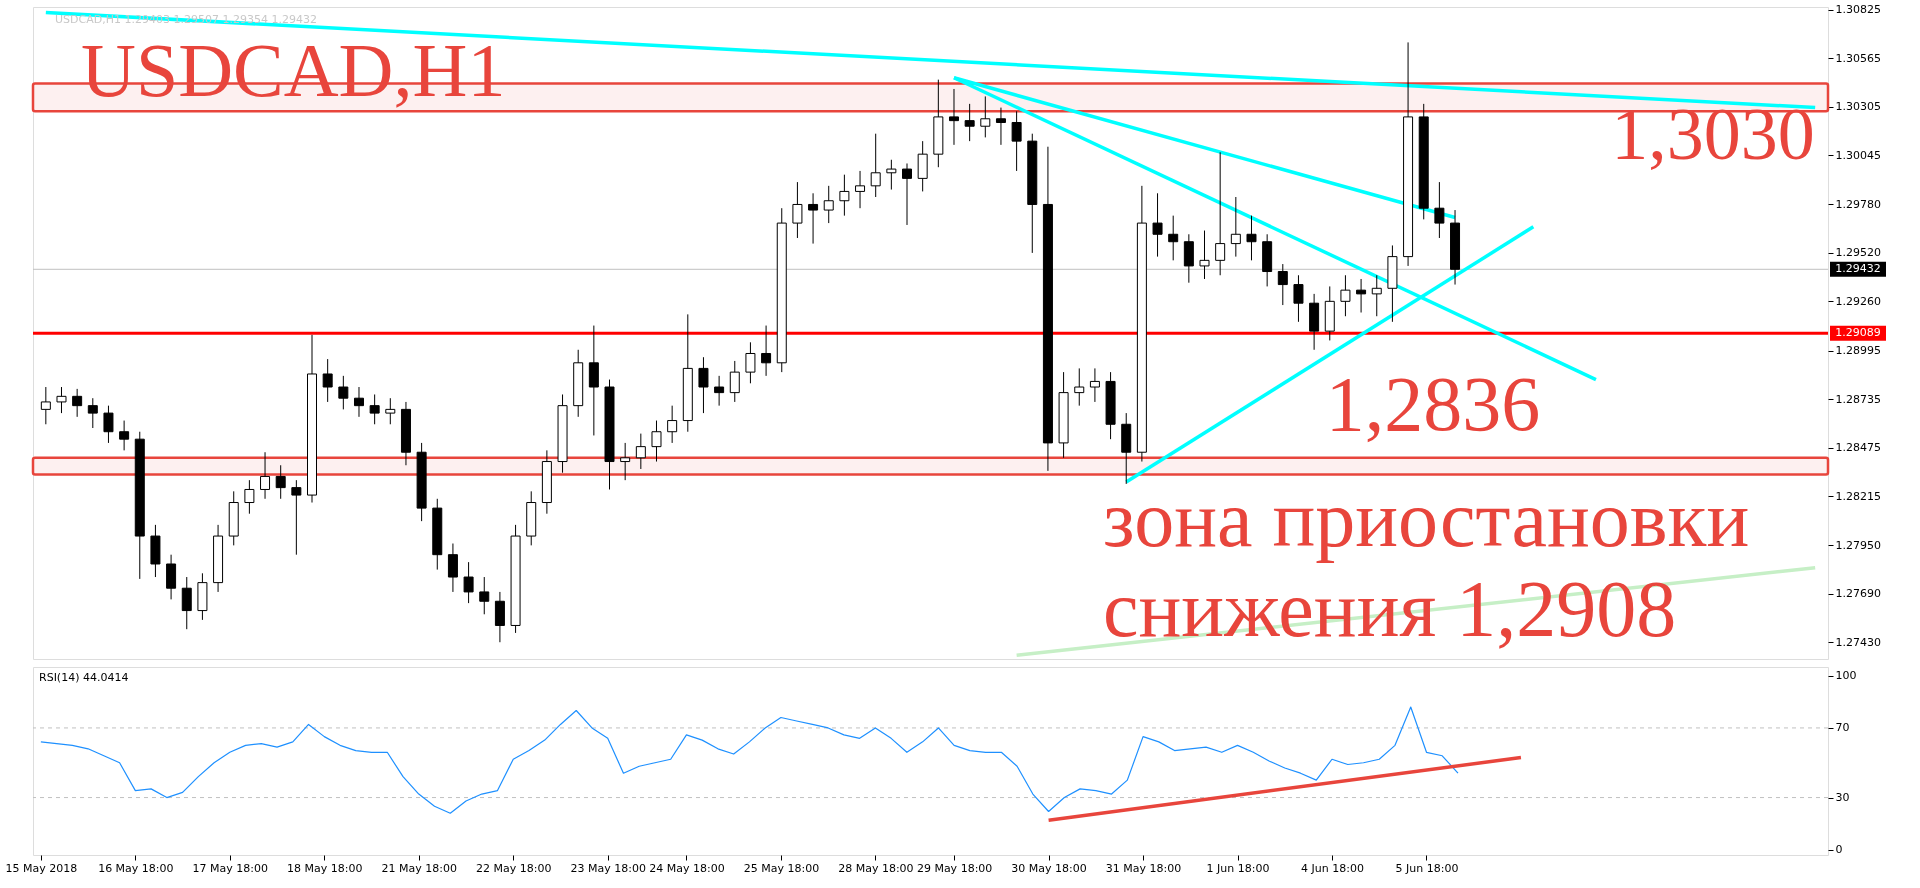 This screenshot has height=888, width=1920. What do you see at coordinates (514, 868) in the screenshot?
I see `x-tick-label: 22 May 18:00` at bounding box center [514, 868].